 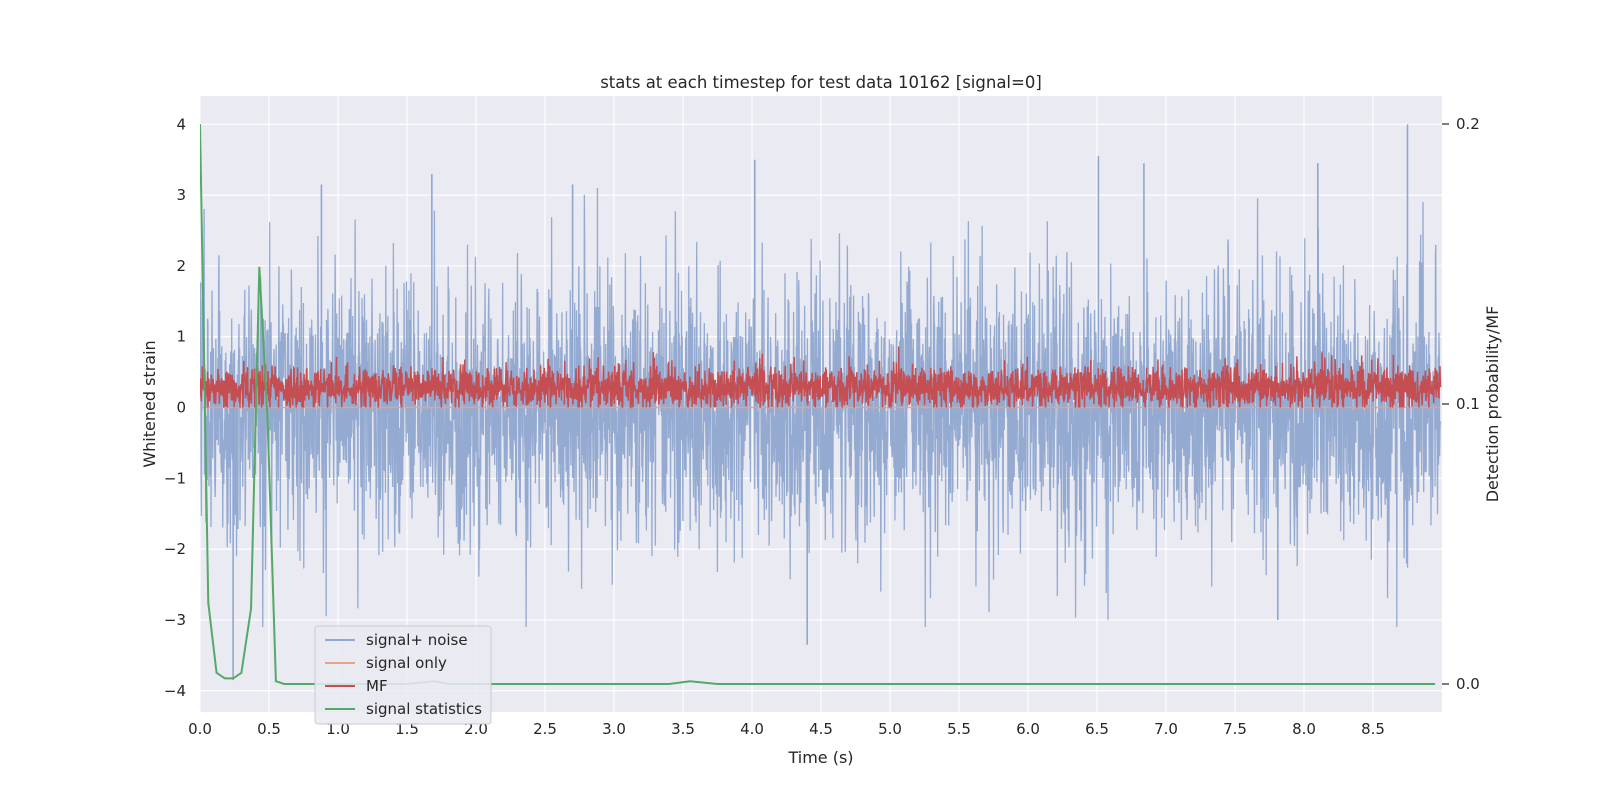 What do you see at coordinates (181, 266) in the screenshot?
I see `y-tick-label: 2` at bounding box center [181, 266].